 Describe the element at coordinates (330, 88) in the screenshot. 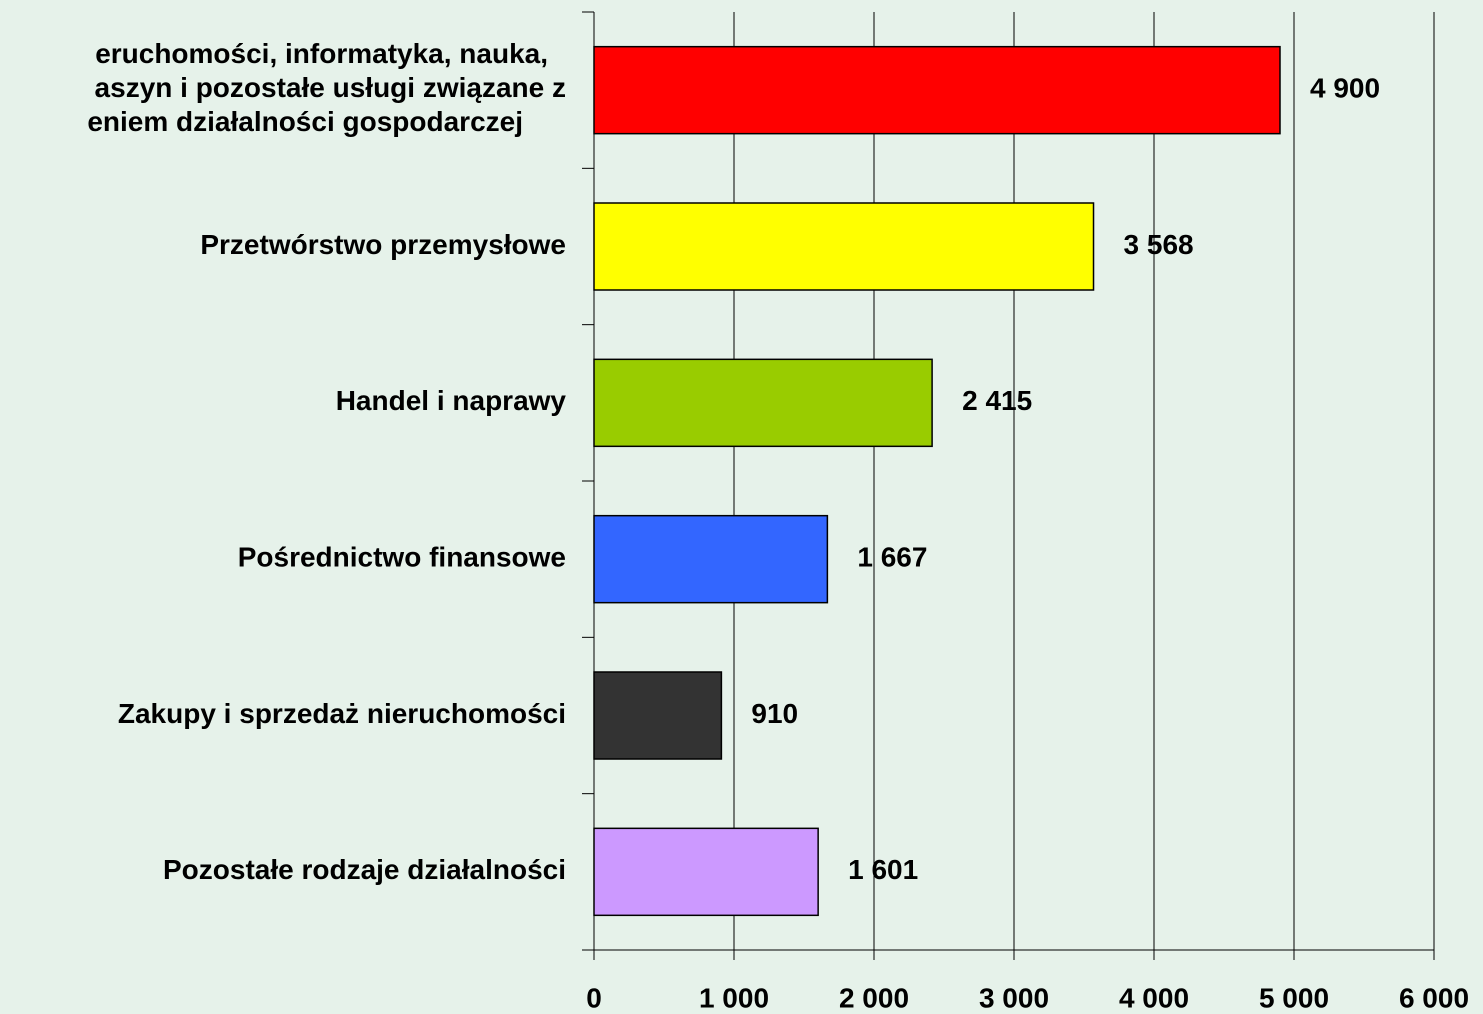

I see `label-line: aszyn i pozostałe usługi związane z` at that location.